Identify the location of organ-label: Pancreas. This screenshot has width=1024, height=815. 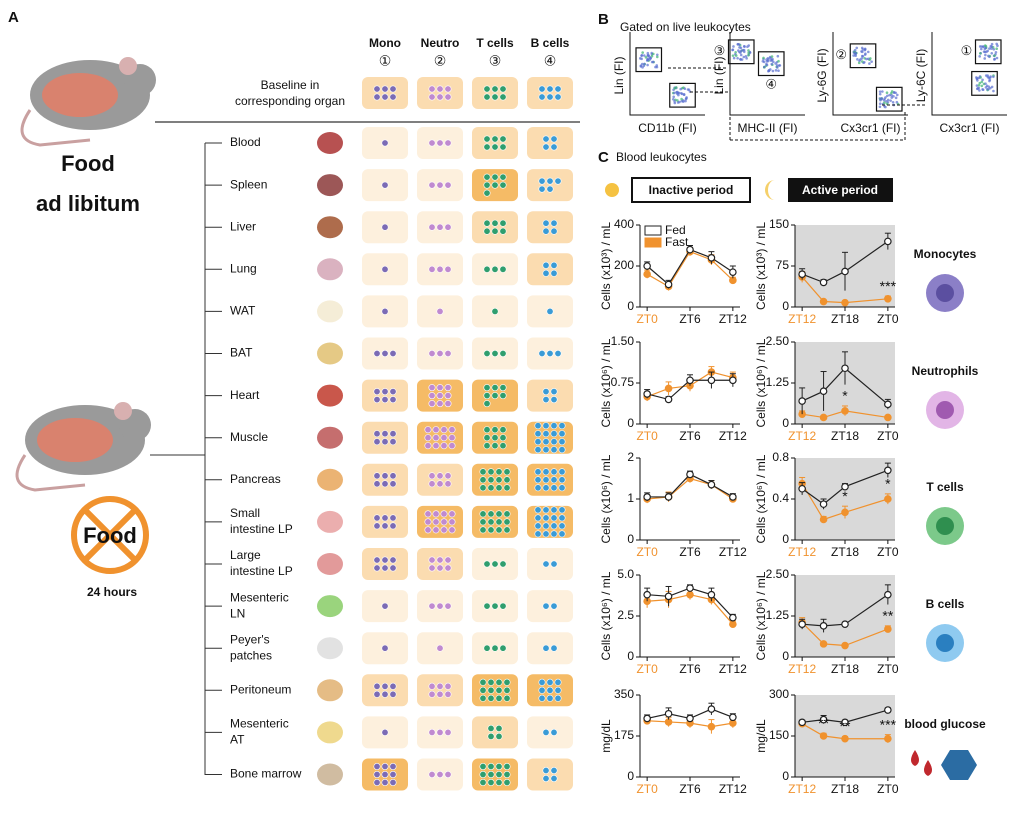
(255, 479).